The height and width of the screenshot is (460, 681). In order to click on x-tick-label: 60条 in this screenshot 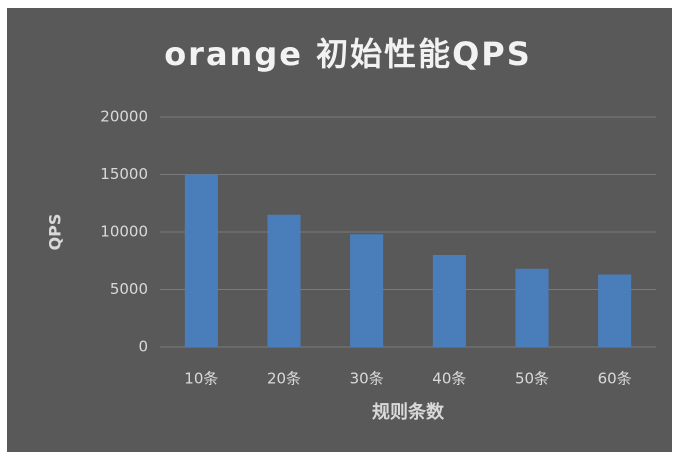, I will do `click(615, 379)`.